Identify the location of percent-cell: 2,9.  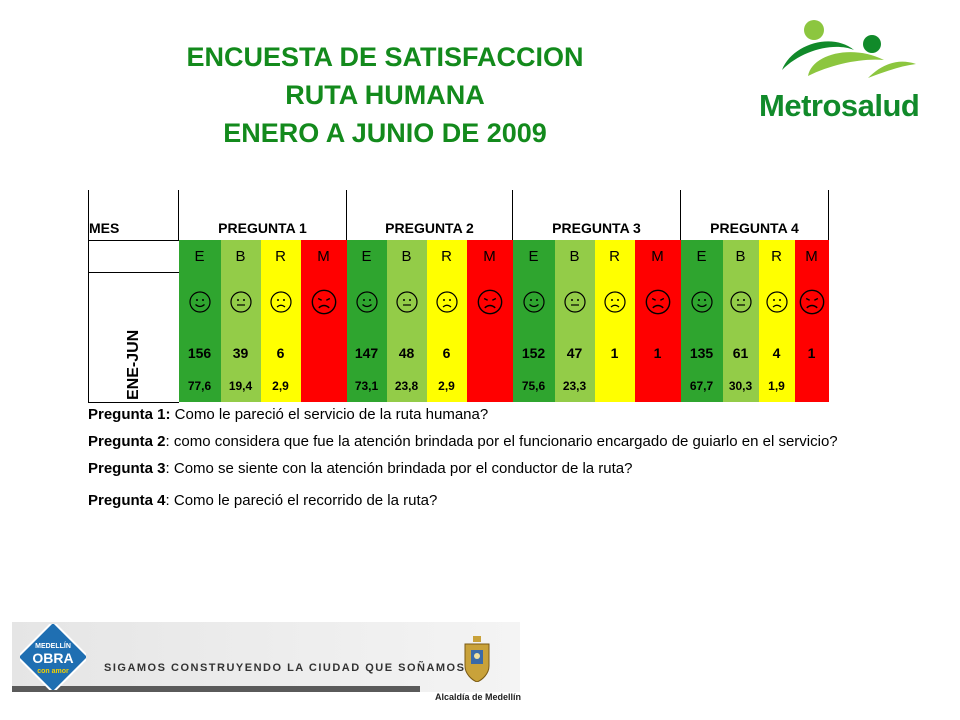
(446, 386).